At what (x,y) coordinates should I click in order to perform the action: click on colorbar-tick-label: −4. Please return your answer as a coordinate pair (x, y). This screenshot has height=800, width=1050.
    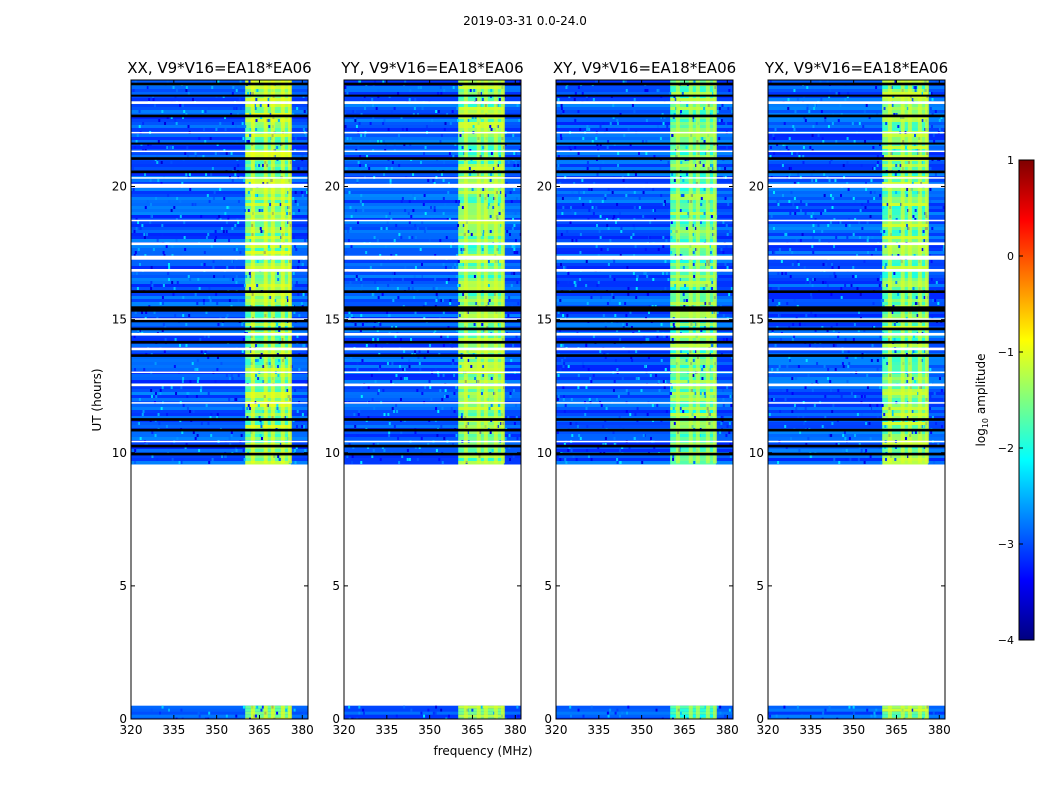
    Looking at the image, I should click on (1006, 640).